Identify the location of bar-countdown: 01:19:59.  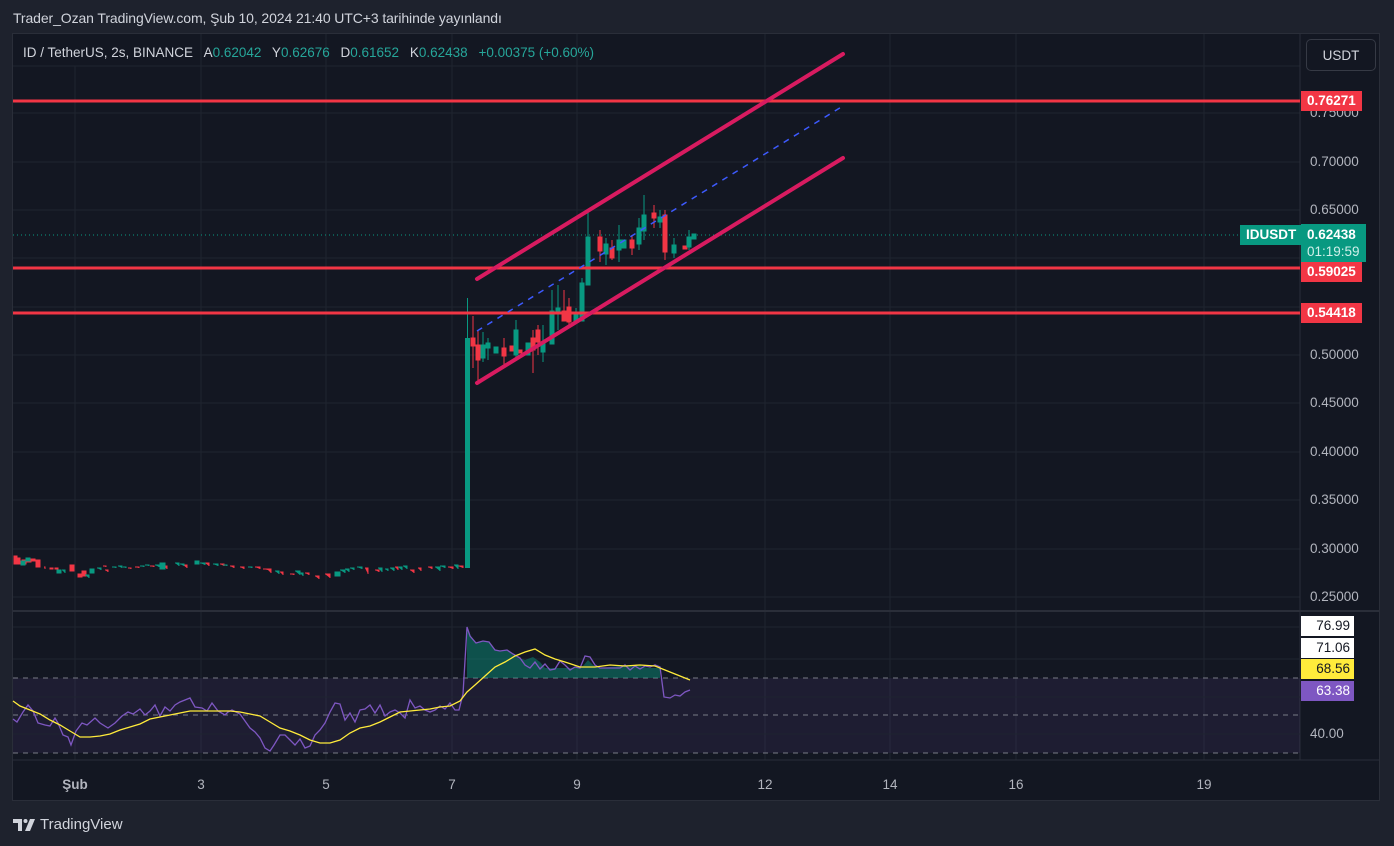
(1333, 251).